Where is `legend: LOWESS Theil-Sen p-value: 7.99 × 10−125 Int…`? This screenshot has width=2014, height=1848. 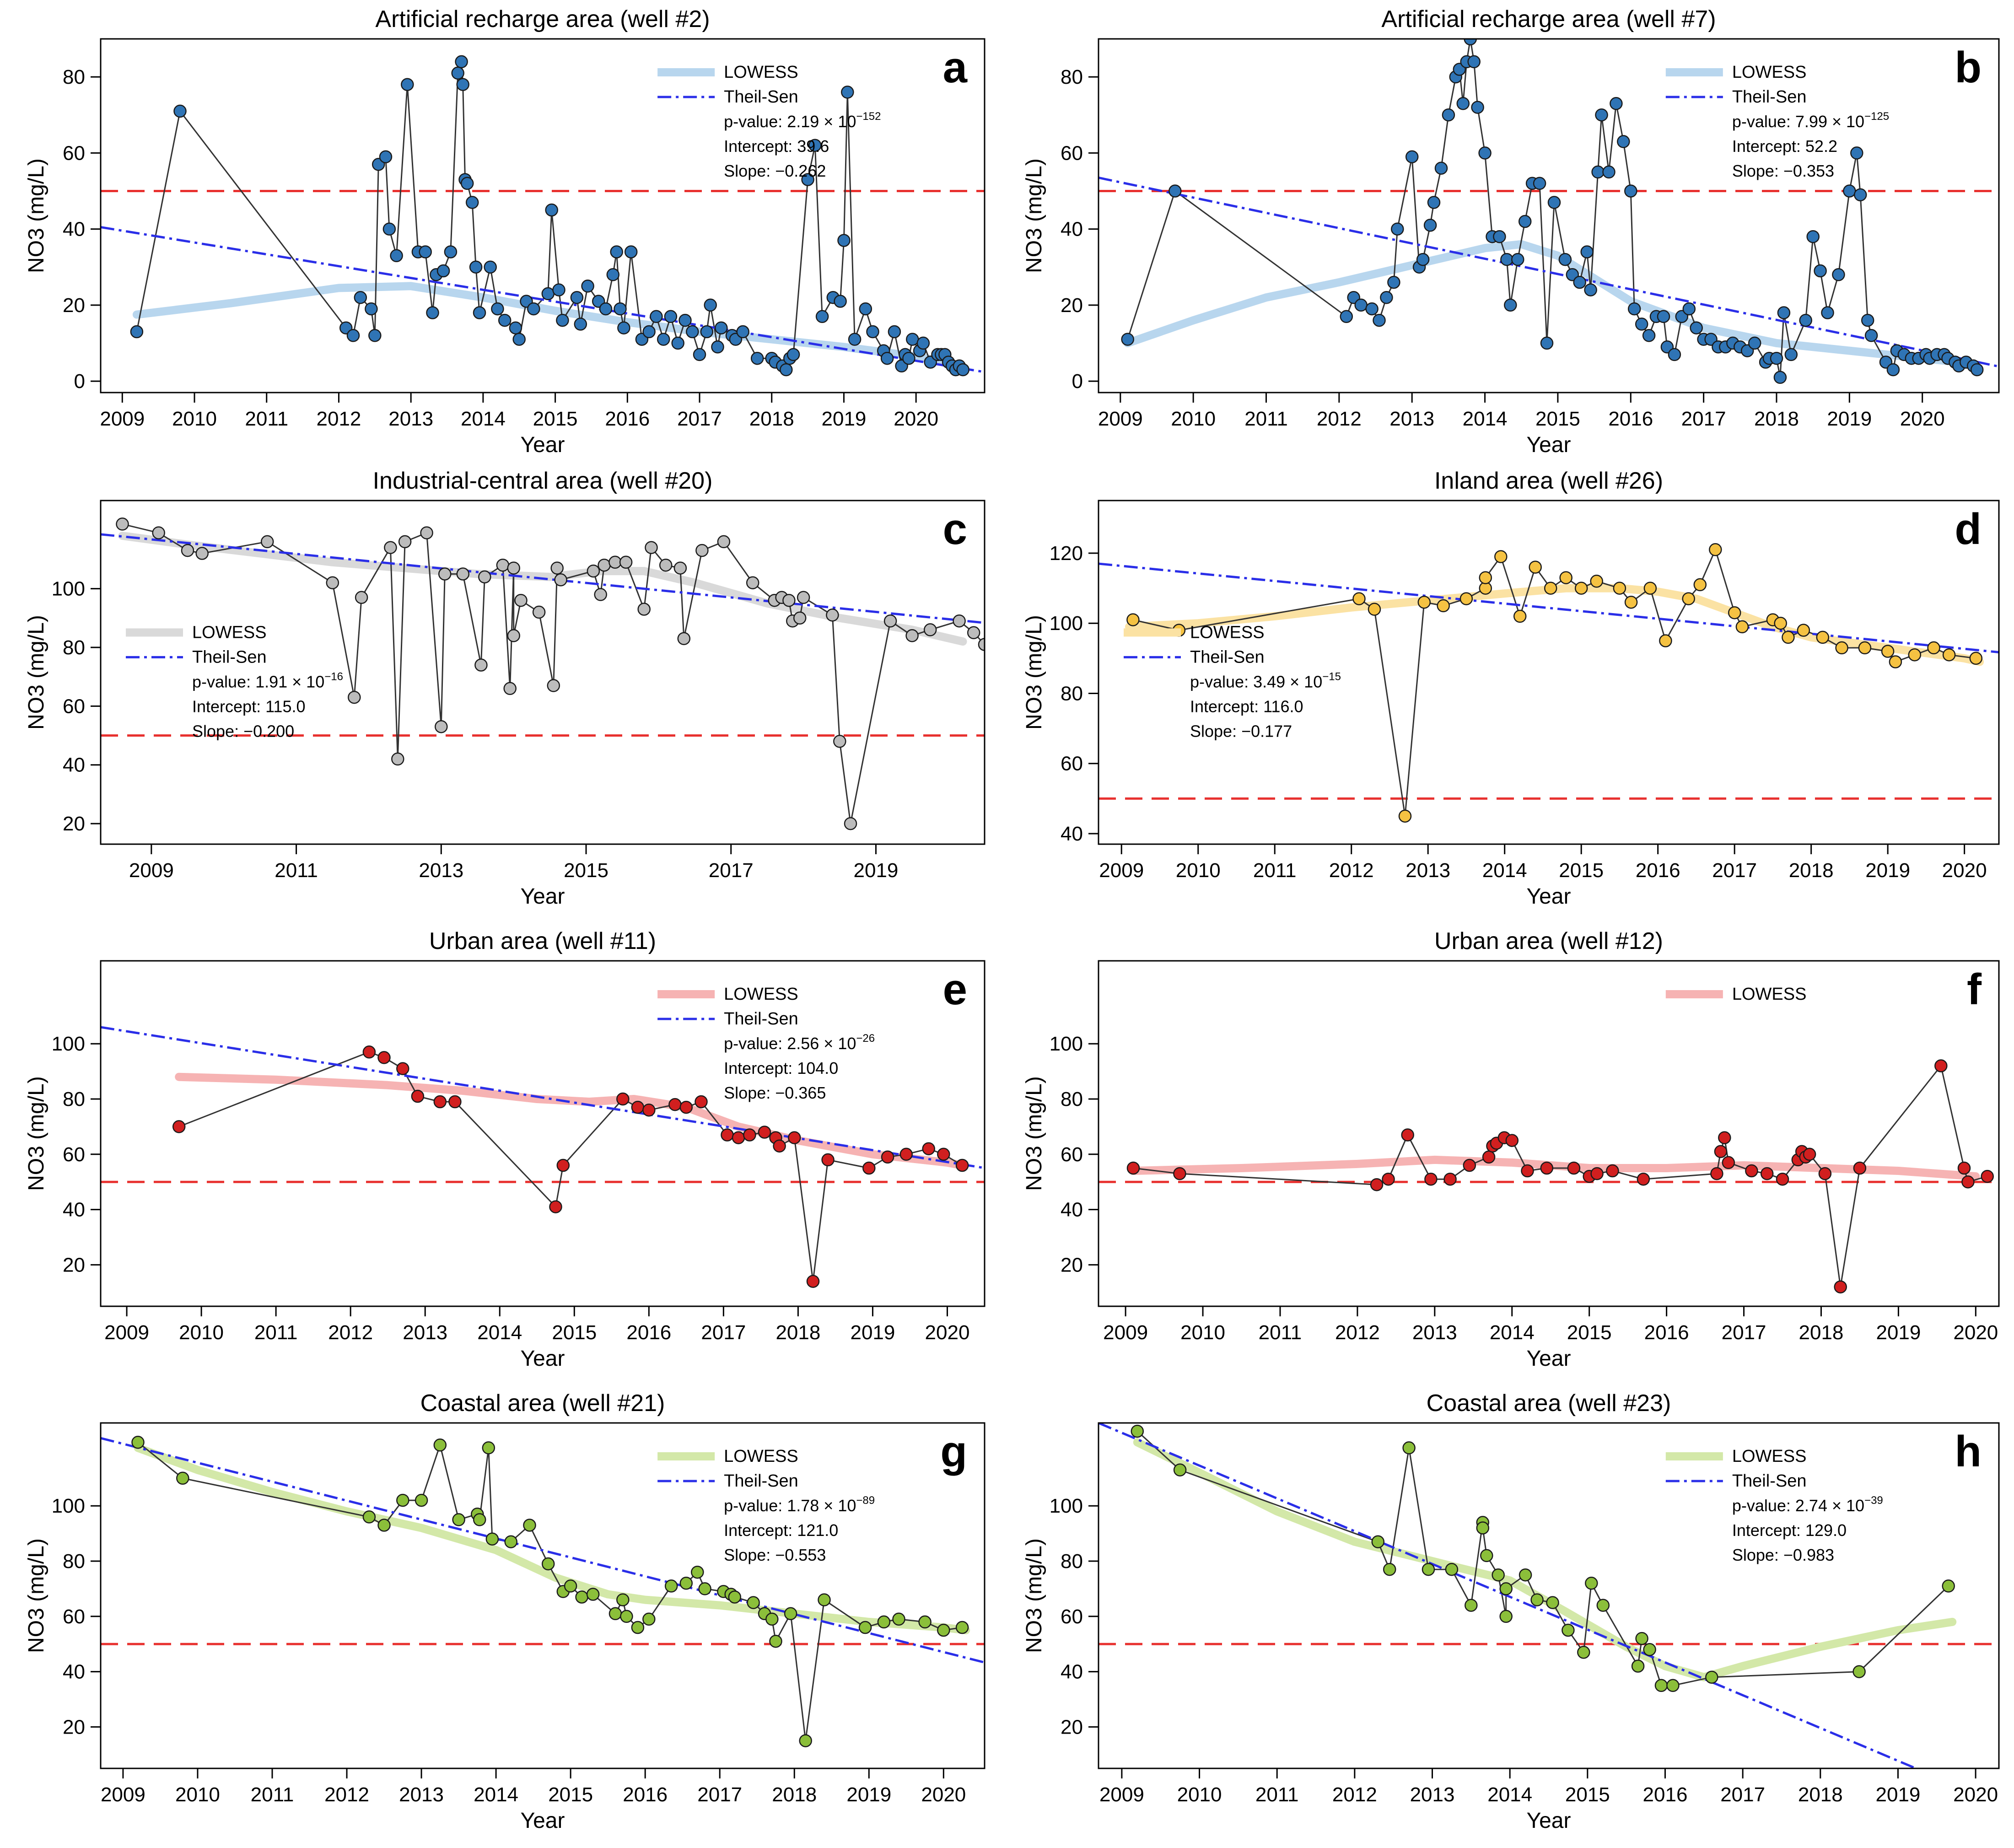
legend: LOWESS Theil-Sen p-value: 7.99 × 10−125 Int… is located at coordinates (1777, 122).